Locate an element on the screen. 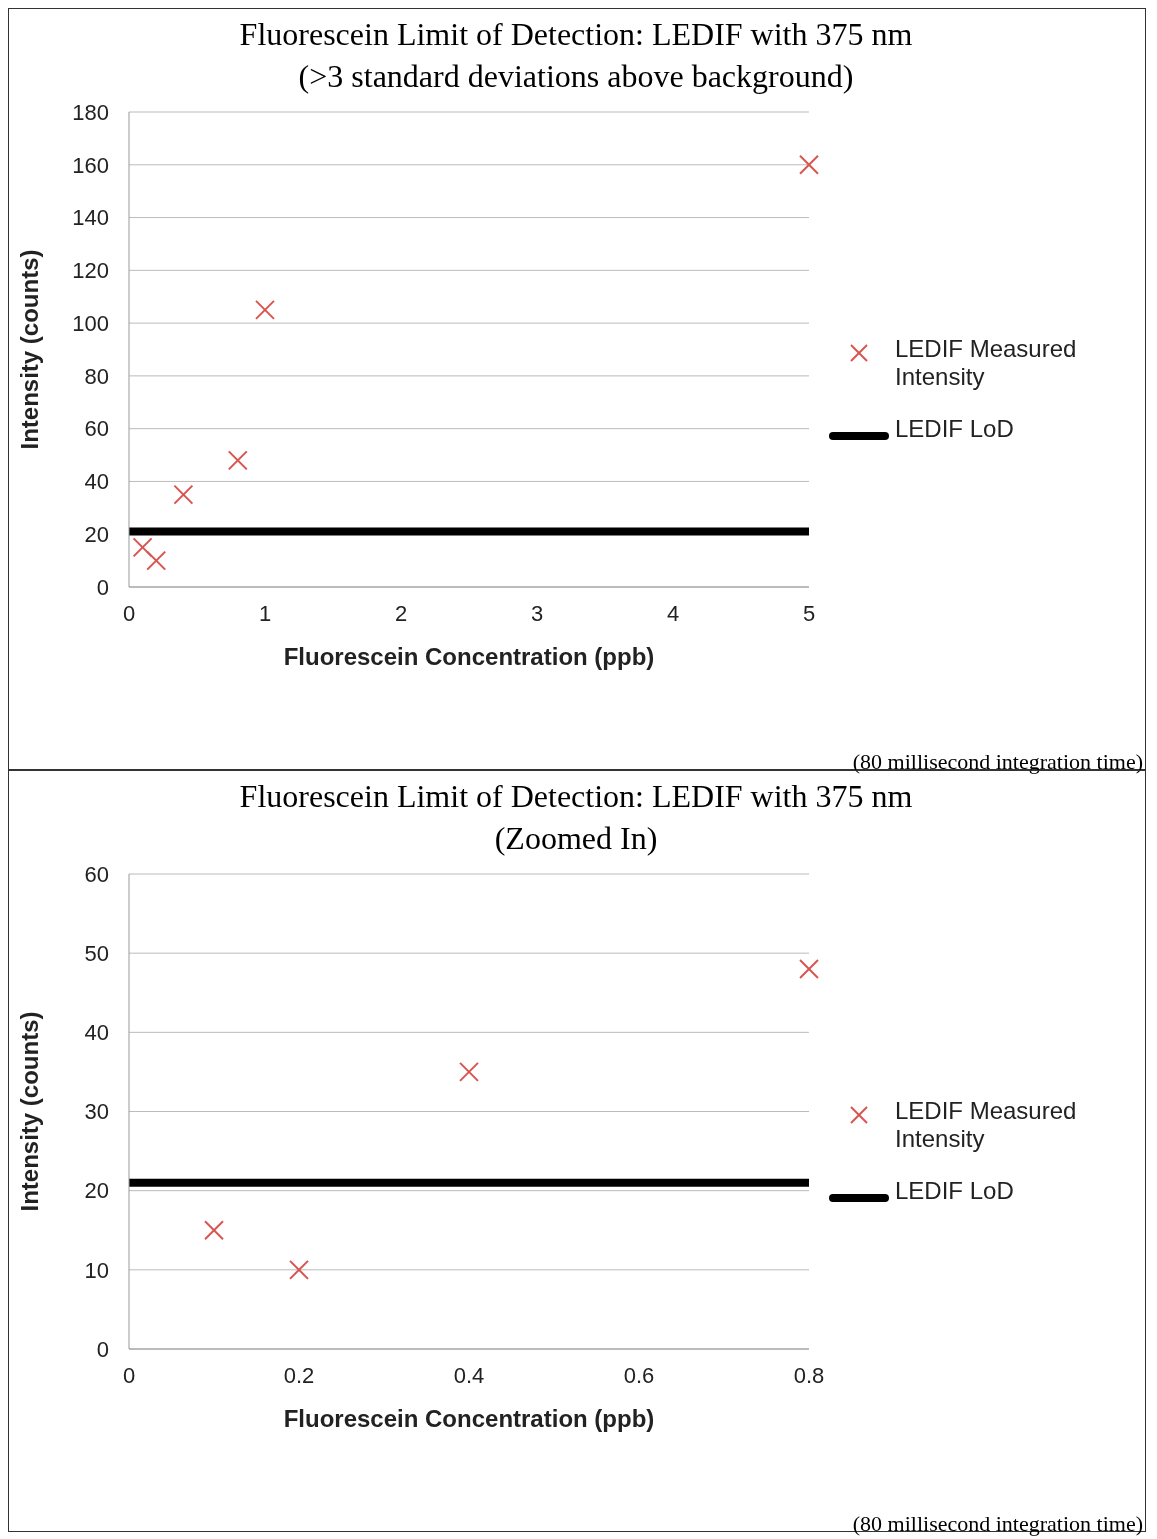 The image size is (1157, 1539). chart-subtitle: (Zoomed In) is located at coordinates (576, 838).